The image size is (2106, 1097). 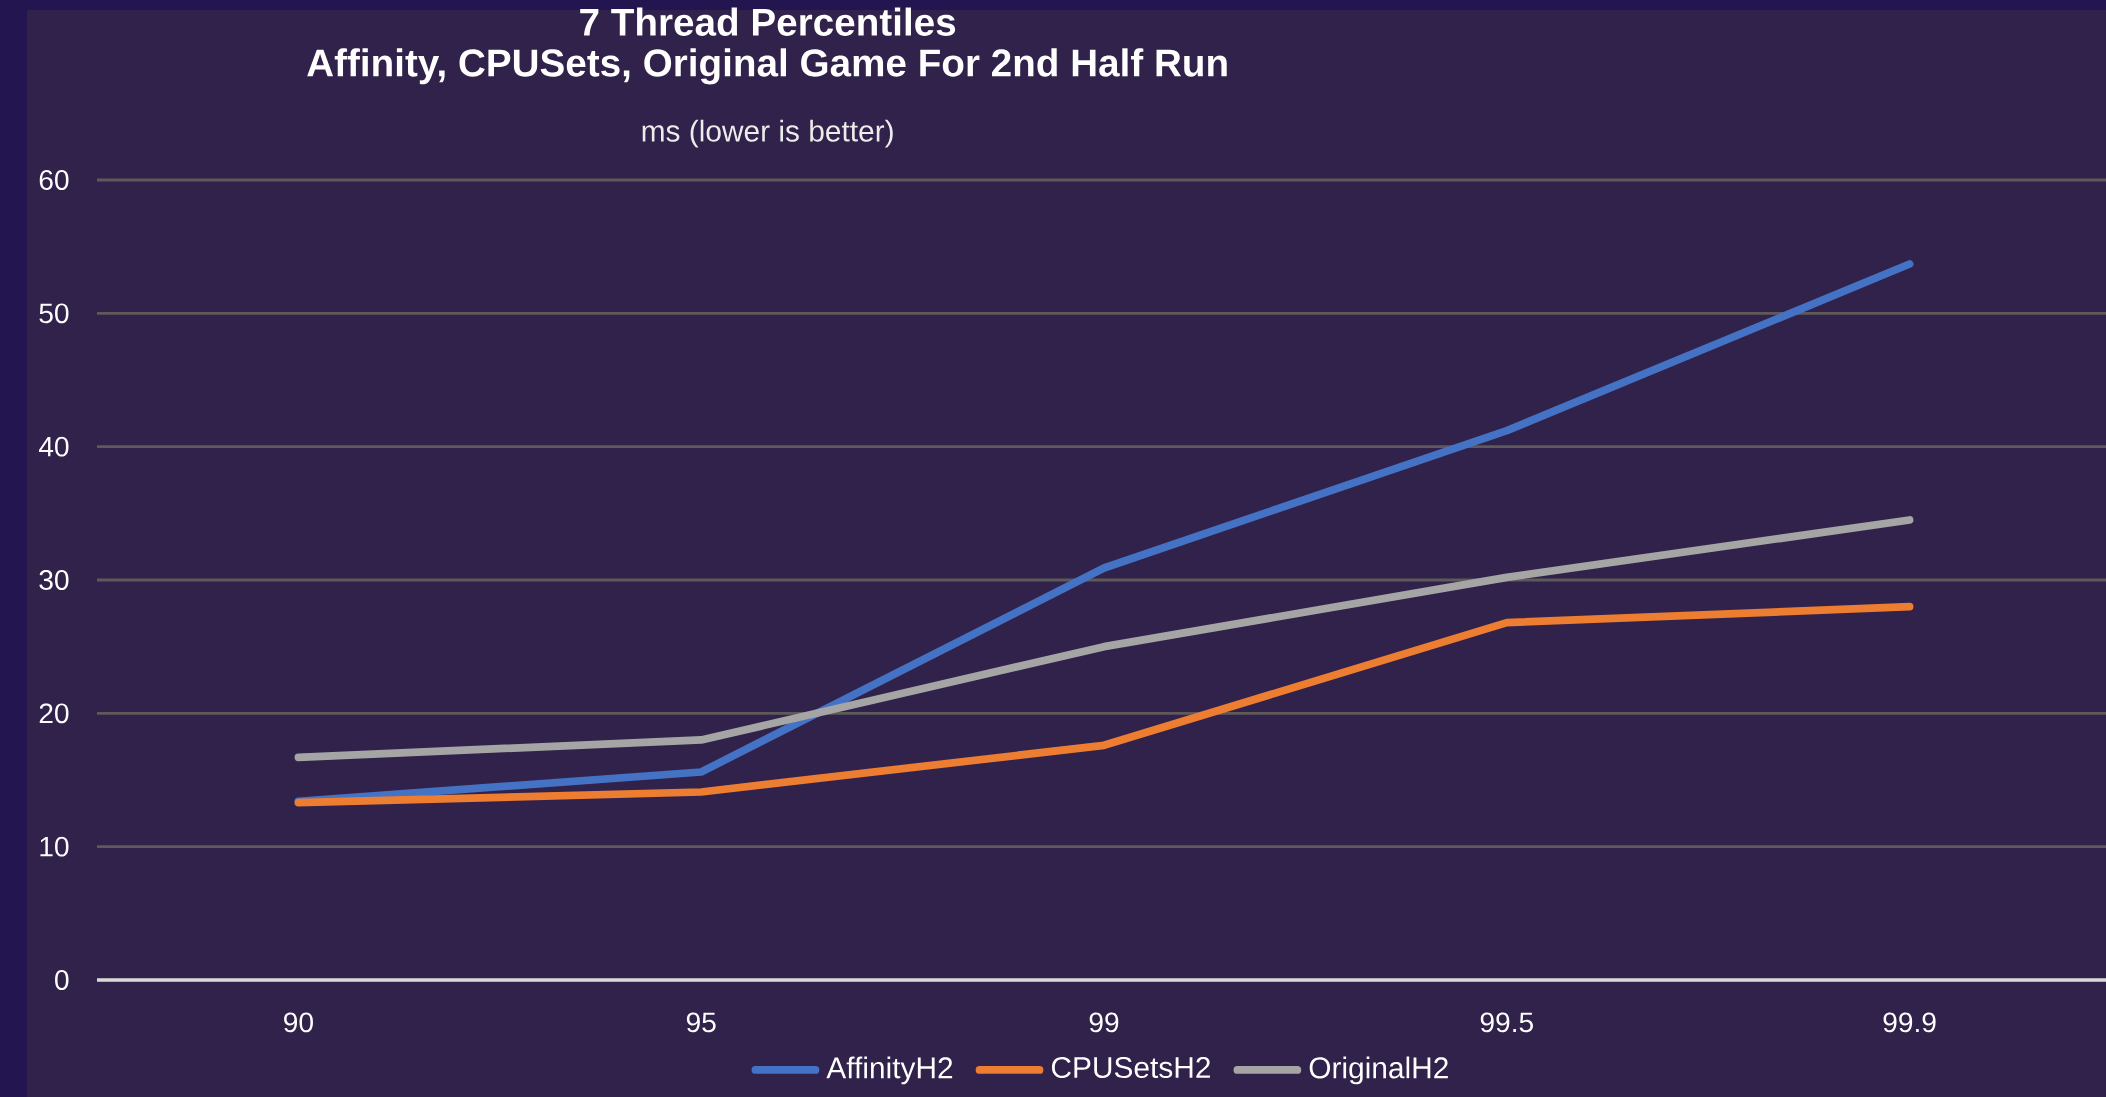 What do you see at coordinates (767, 66) in the screenshot?
I see `chart-subtitle: Affinity, CPUSets, Original Game For 2nd Half Run` at bounding box center [767, 66].